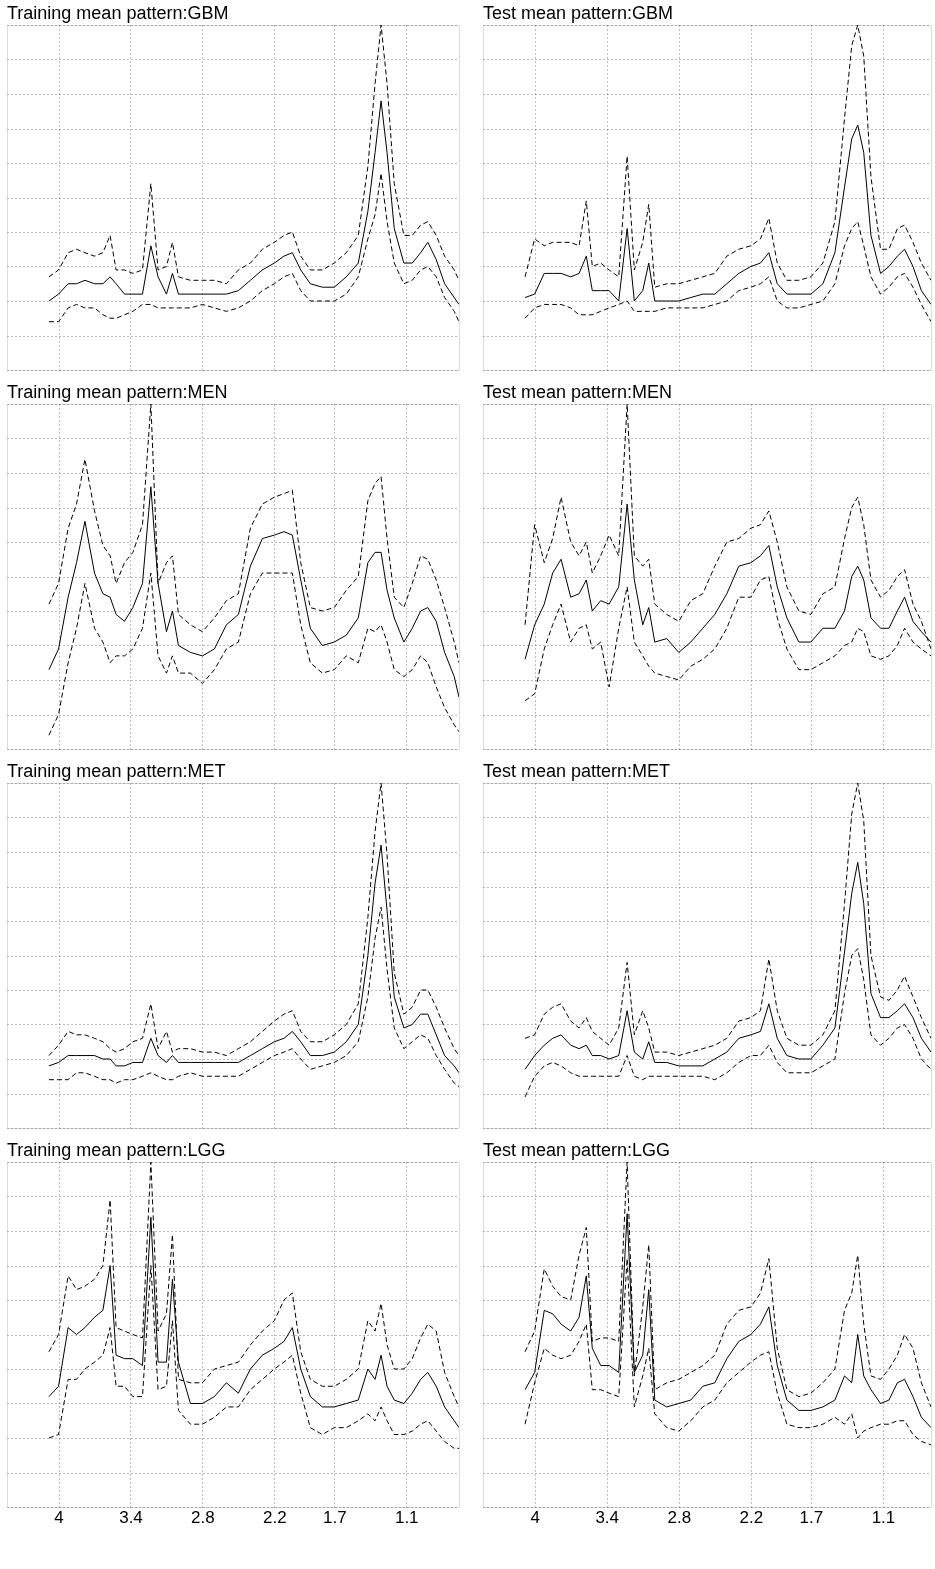 This screenshot has width=935, height=1569. Describe the element at coordinates (116, 771) in the screenshot. I see `chart-title: Training mean pattern:MET` at that location.